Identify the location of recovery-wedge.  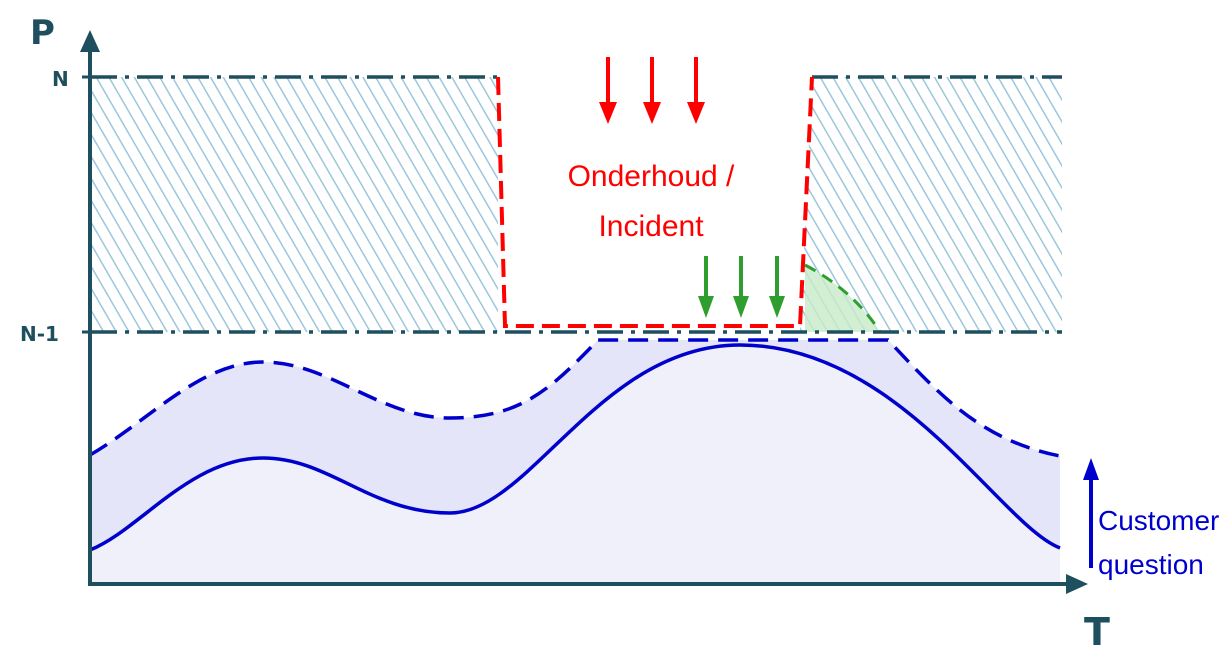
(842, 298).